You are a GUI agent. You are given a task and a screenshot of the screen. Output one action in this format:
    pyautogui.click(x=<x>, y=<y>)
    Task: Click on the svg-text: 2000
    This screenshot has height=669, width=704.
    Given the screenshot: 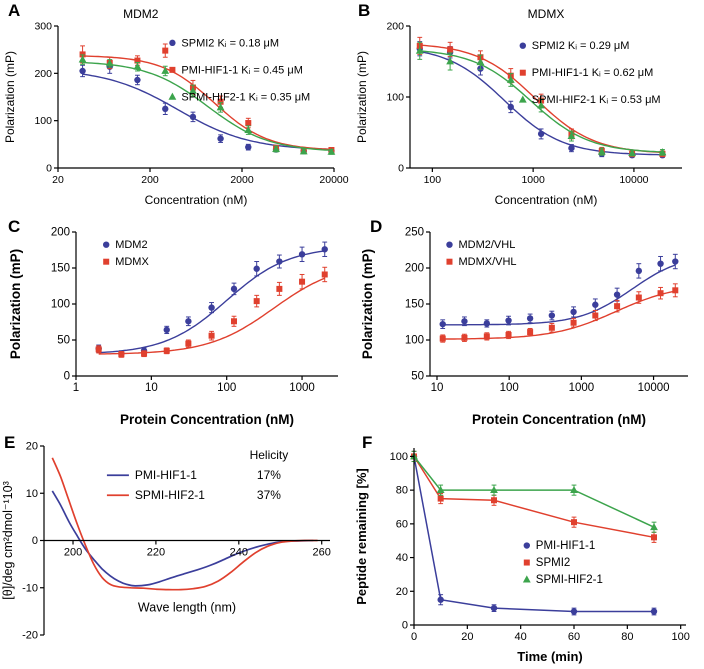 What is the action you would take?
    pyautogui.click(x=242, y=180)
    